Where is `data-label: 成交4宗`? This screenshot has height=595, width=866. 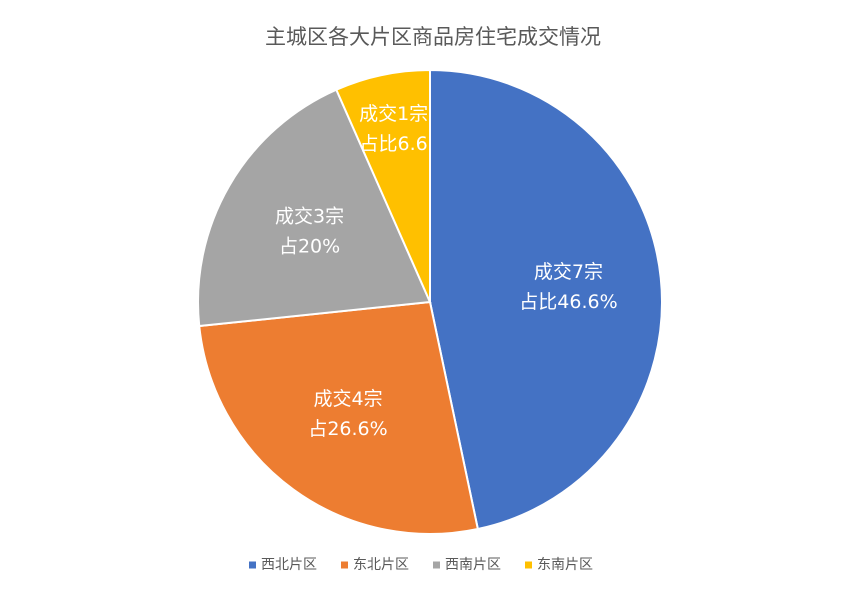 data-label: 成交4宗 is located at coordinates (347, 399).